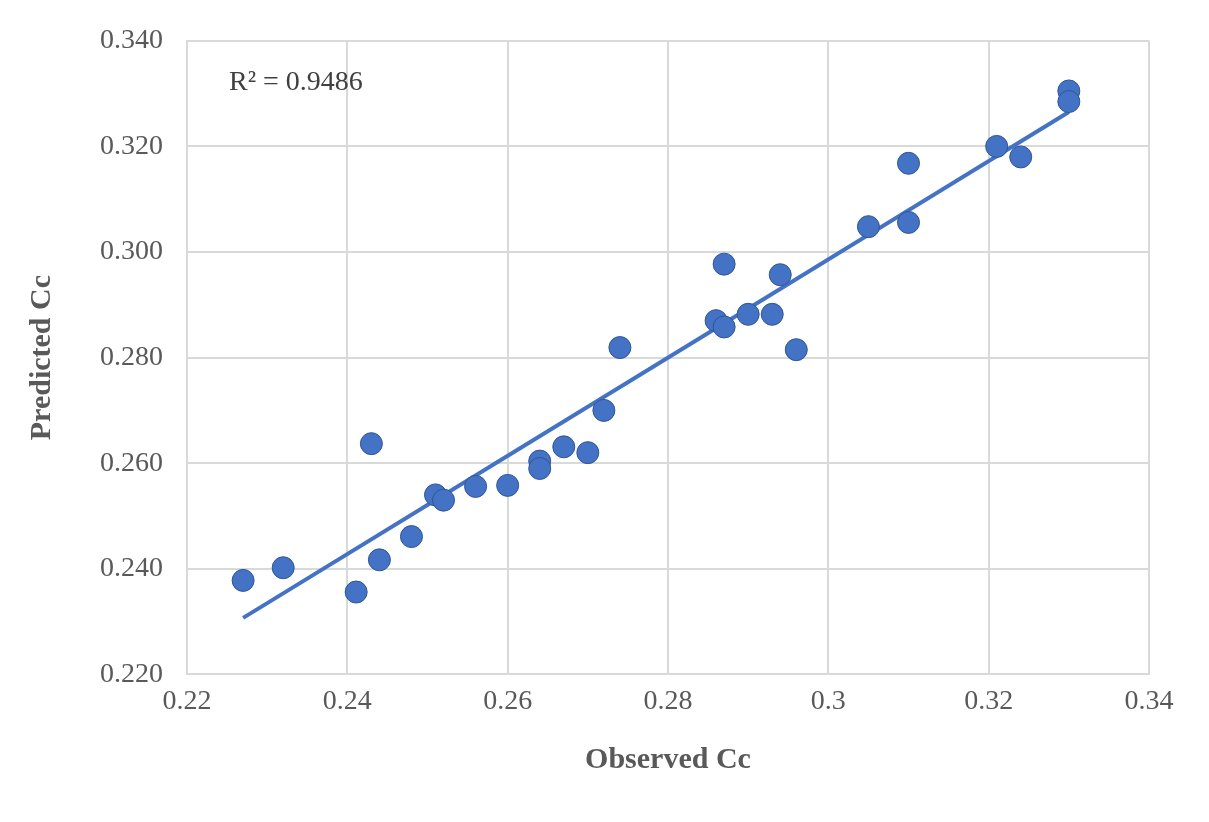 This screenshot has height=822, width=1209. I want to click on x-tick-label: 0.22, so click(187, 699).